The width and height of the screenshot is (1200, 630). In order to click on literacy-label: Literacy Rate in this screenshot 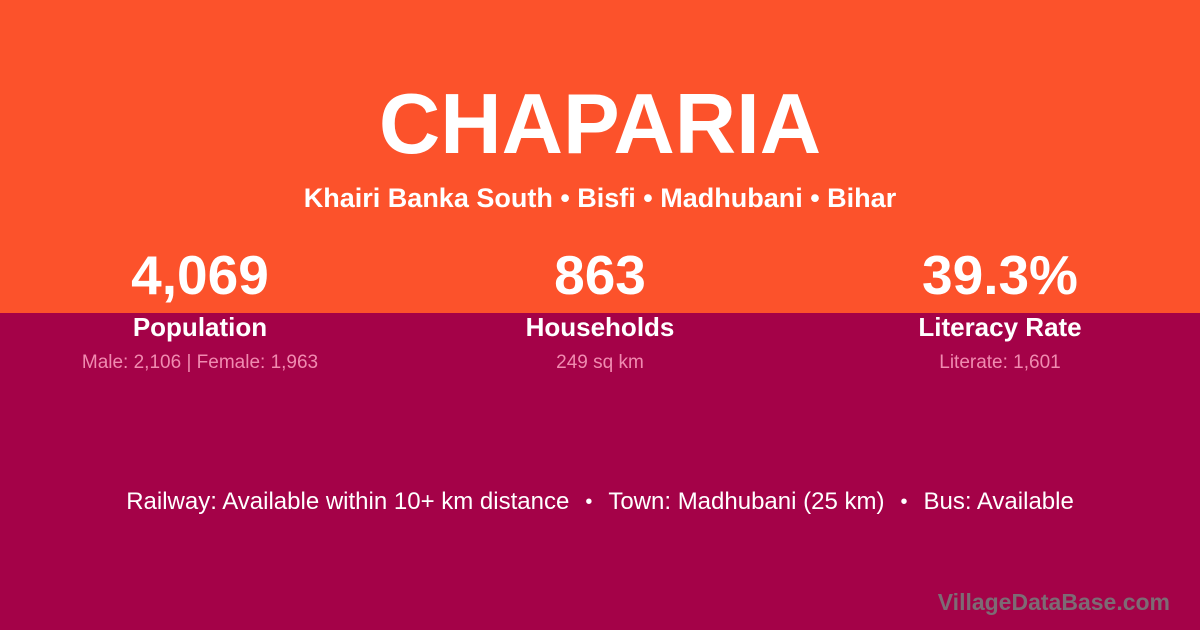, I will do `click(1000, 327)`.